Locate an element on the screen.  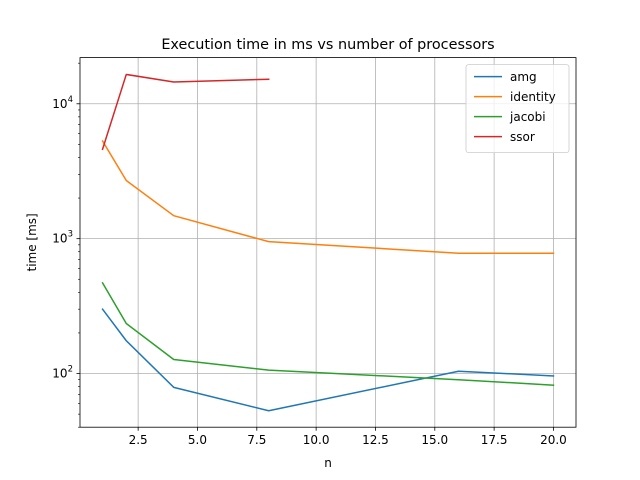
x-tick-label: 5.0 is located at coordinates (197, 440).